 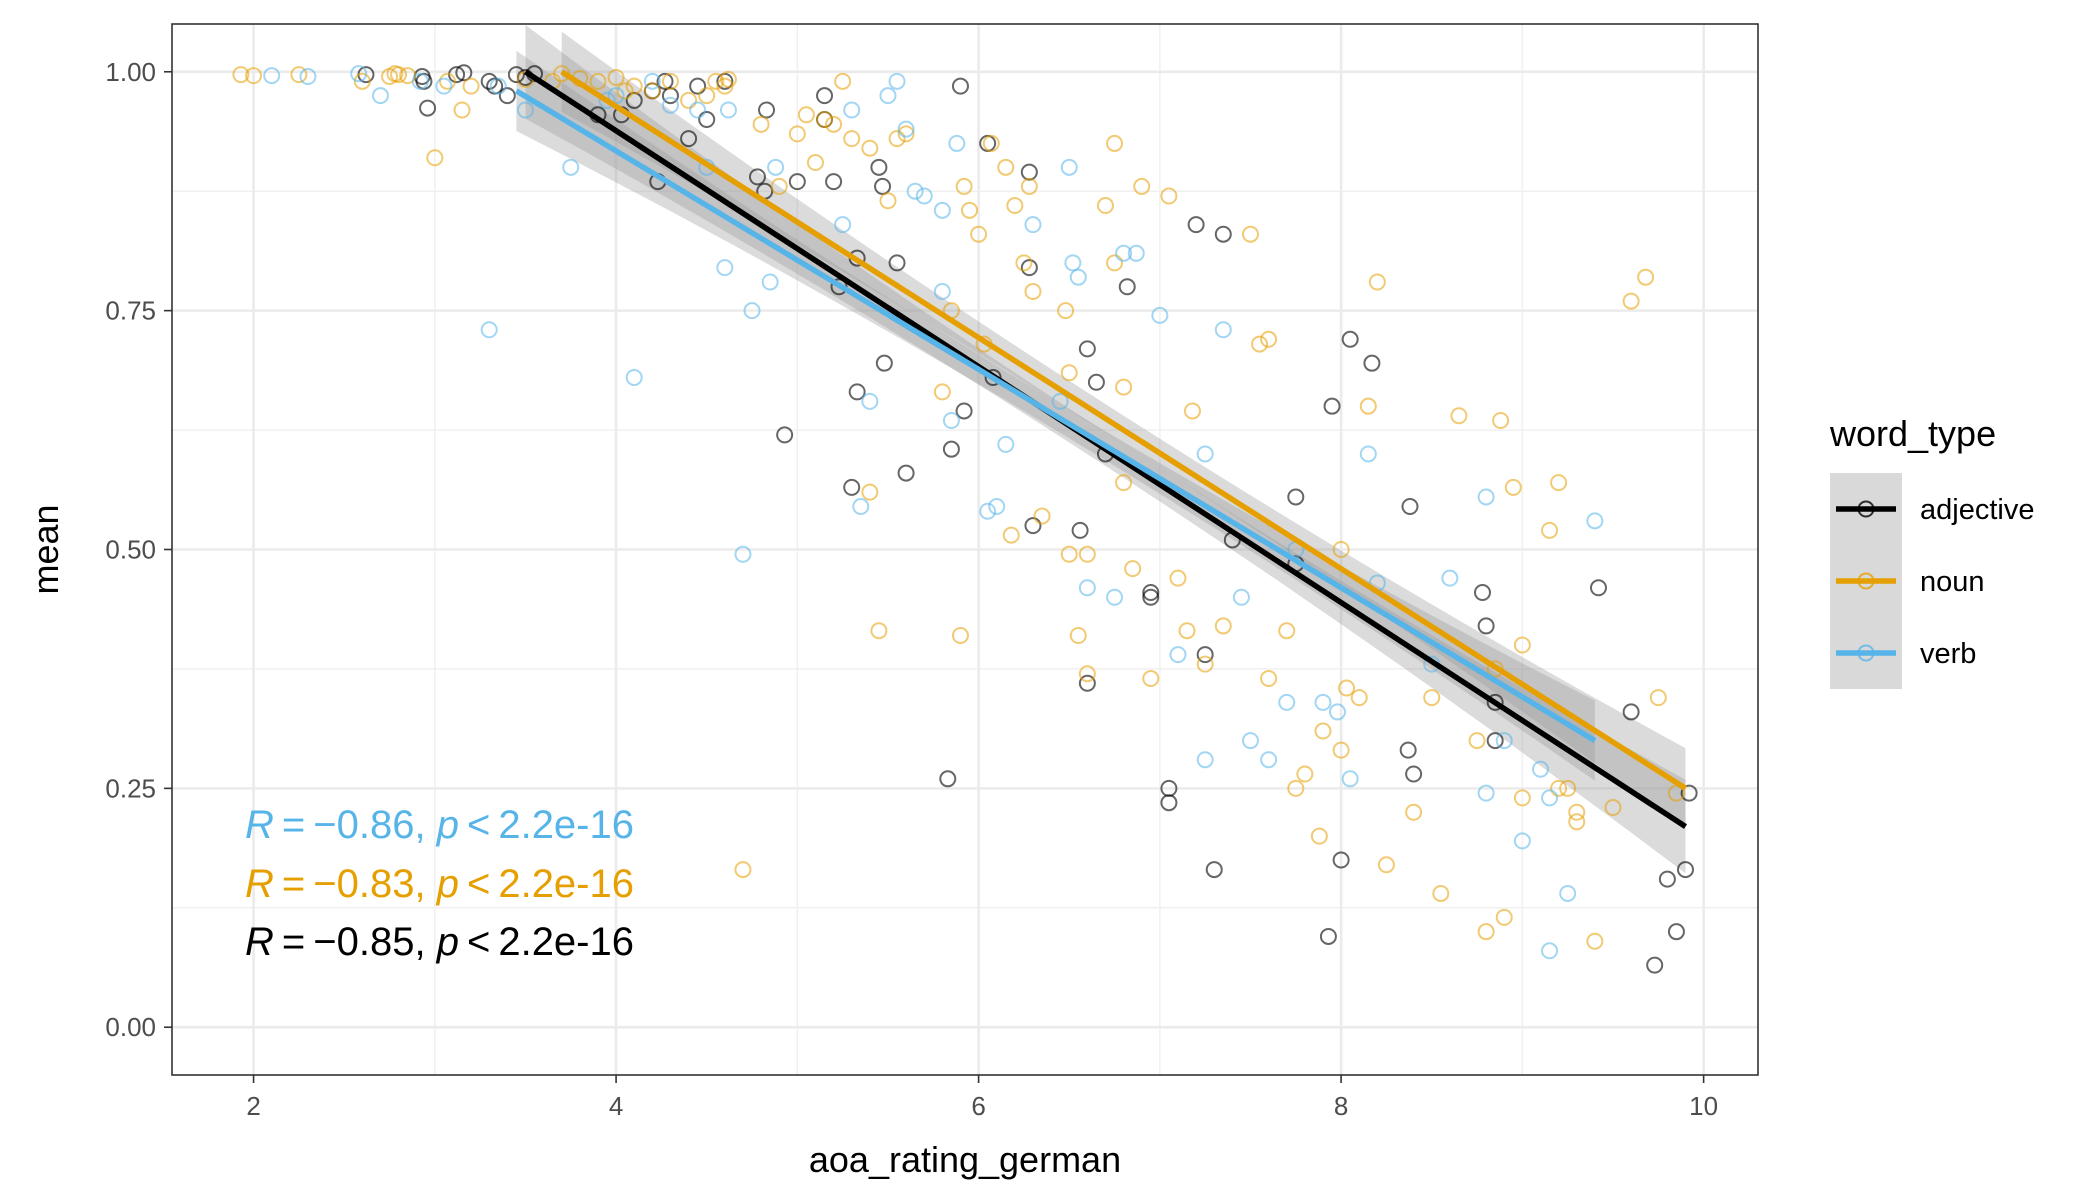 What do you see at coordinates (355, 942) in the screenshot?
I see `annotation-r-value-adjective: = −0.85,` at bounding box center [355, 942].